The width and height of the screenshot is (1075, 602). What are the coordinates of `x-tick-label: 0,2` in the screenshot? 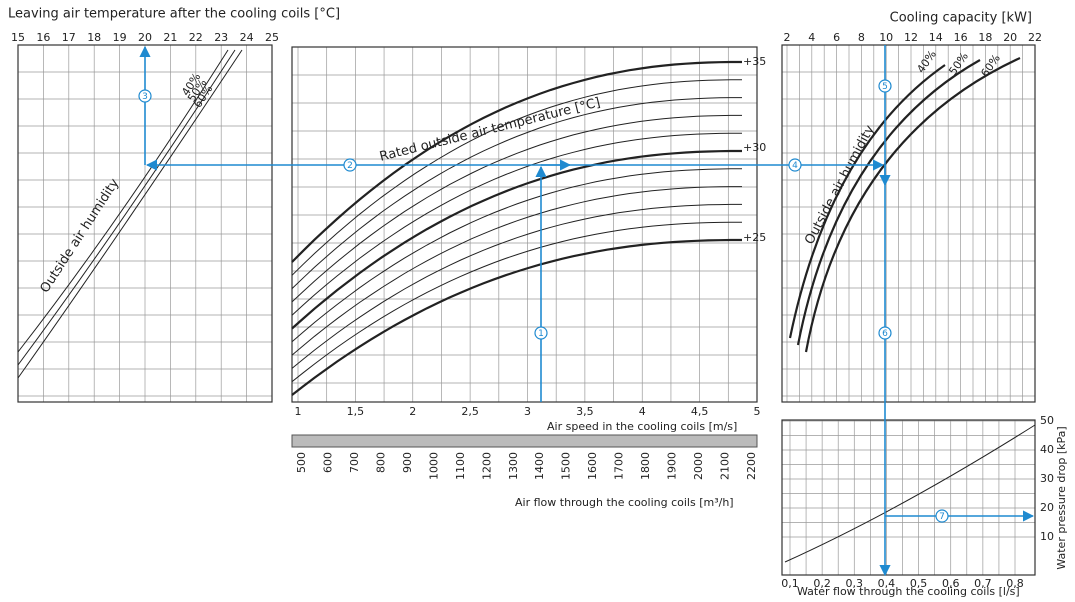 It's located at (822, 583).